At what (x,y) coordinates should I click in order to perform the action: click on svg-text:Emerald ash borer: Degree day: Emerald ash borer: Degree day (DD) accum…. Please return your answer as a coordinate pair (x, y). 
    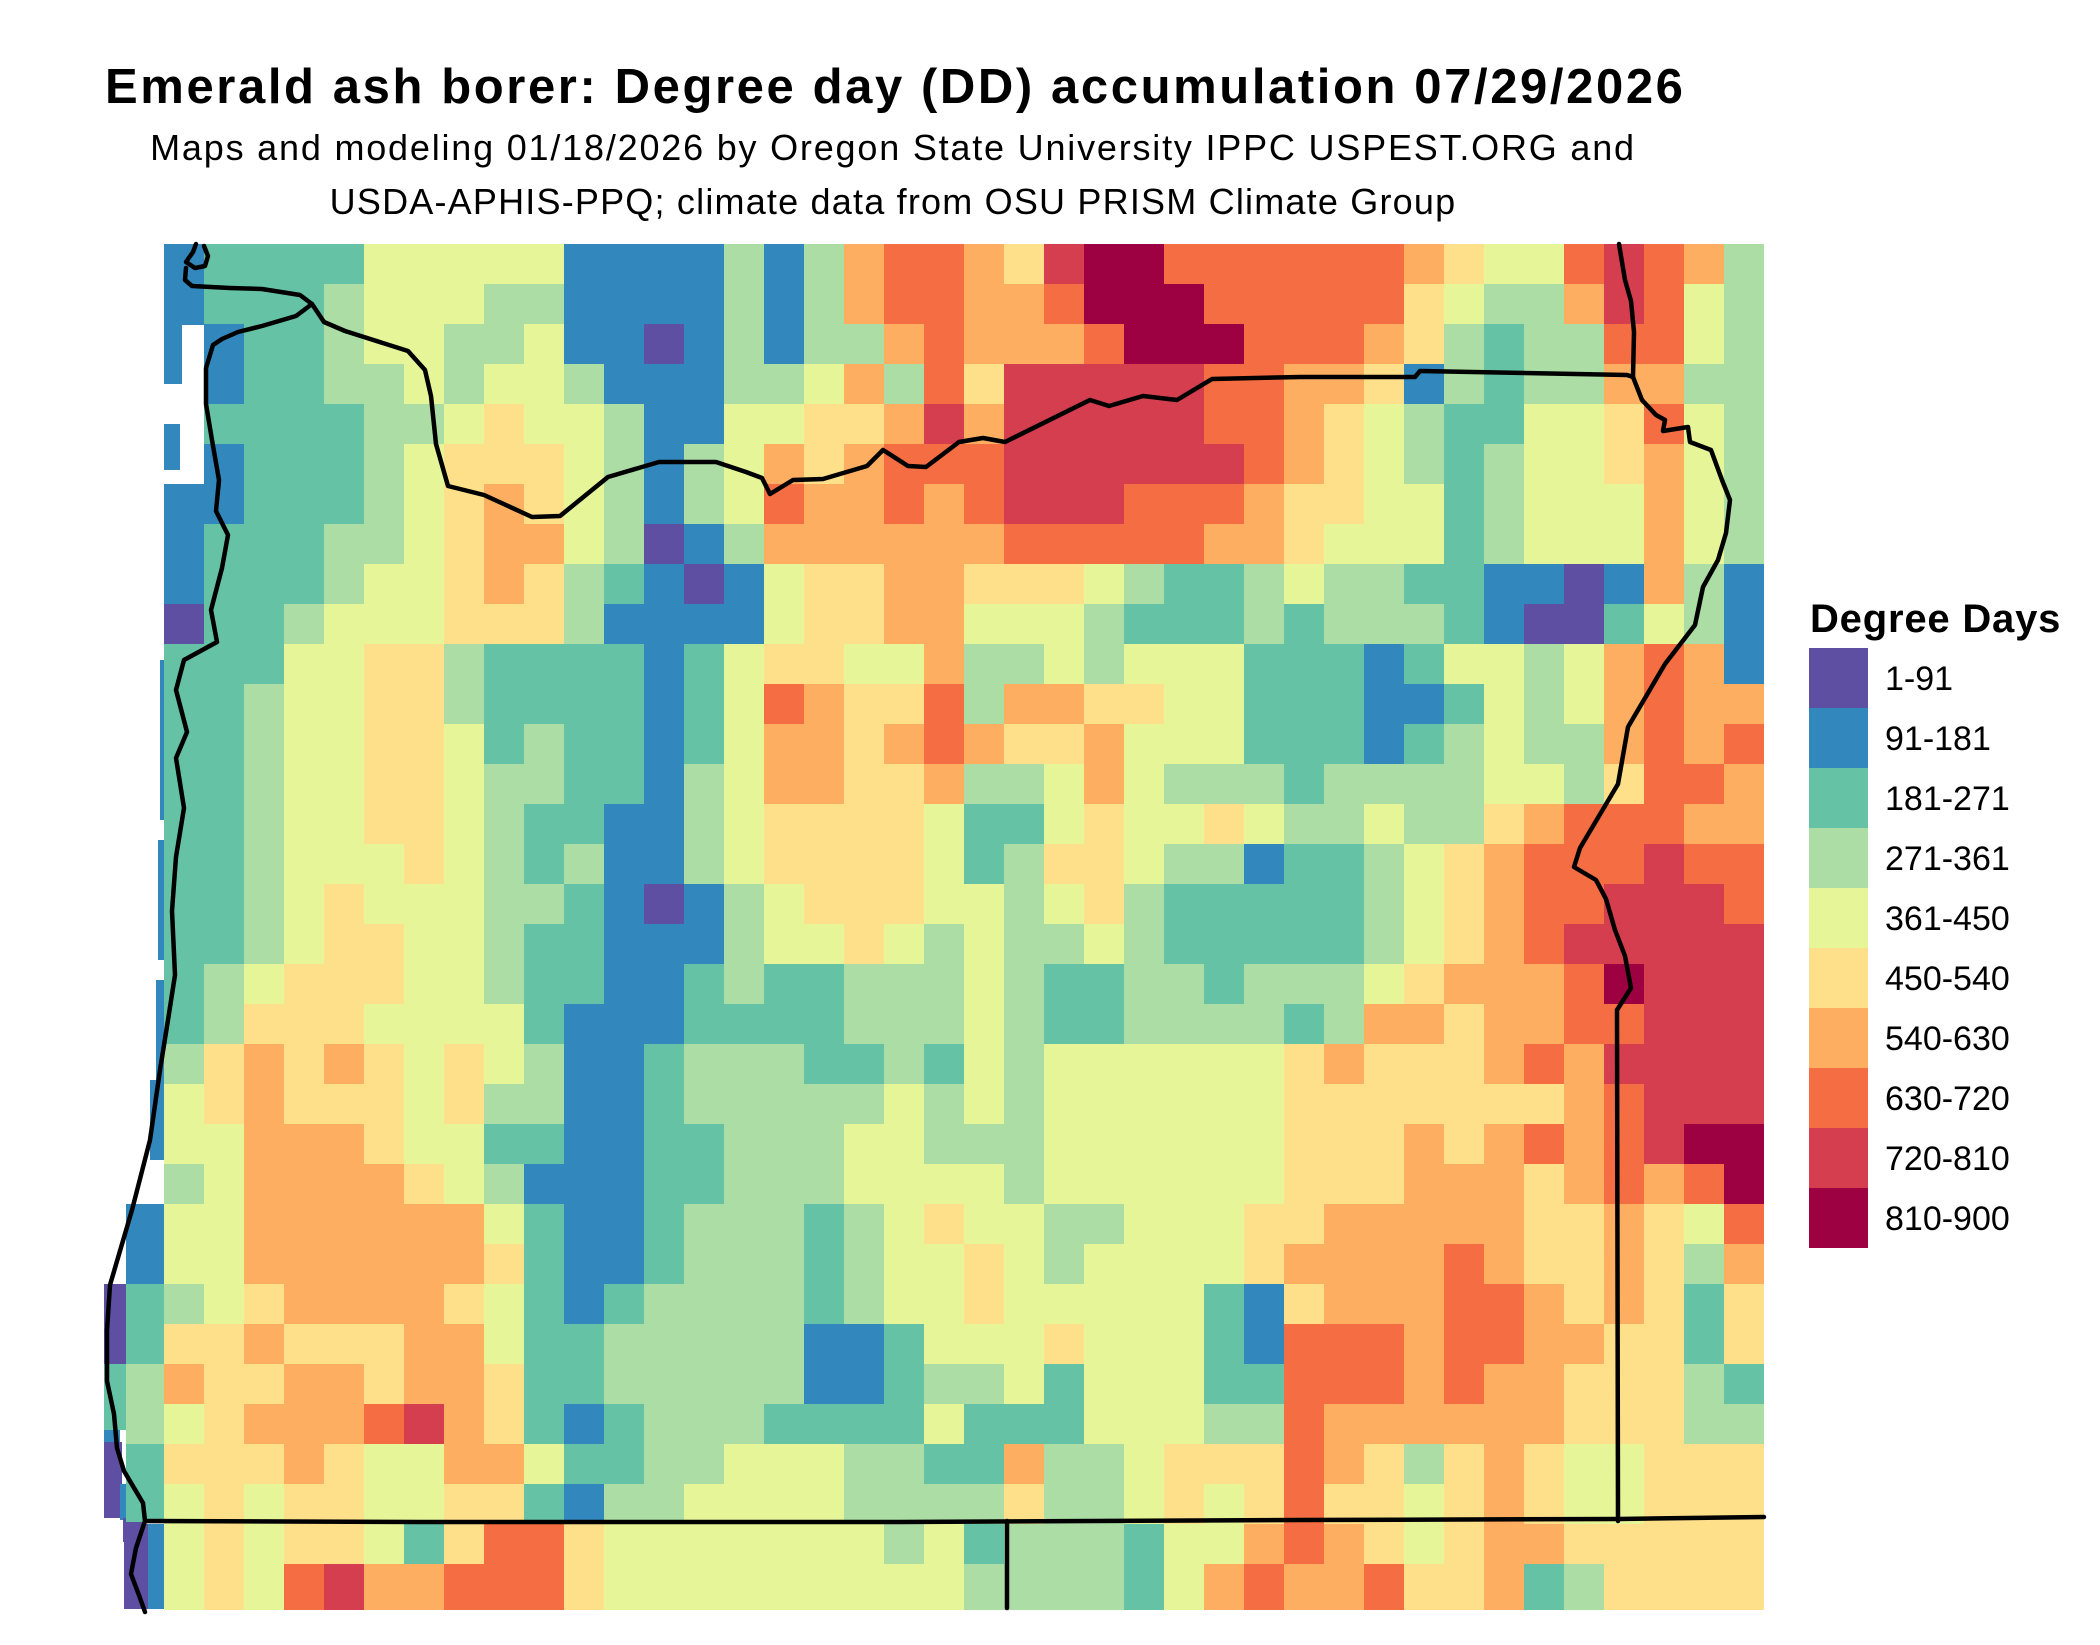
    Looking at the image, I should click on (895, 87).